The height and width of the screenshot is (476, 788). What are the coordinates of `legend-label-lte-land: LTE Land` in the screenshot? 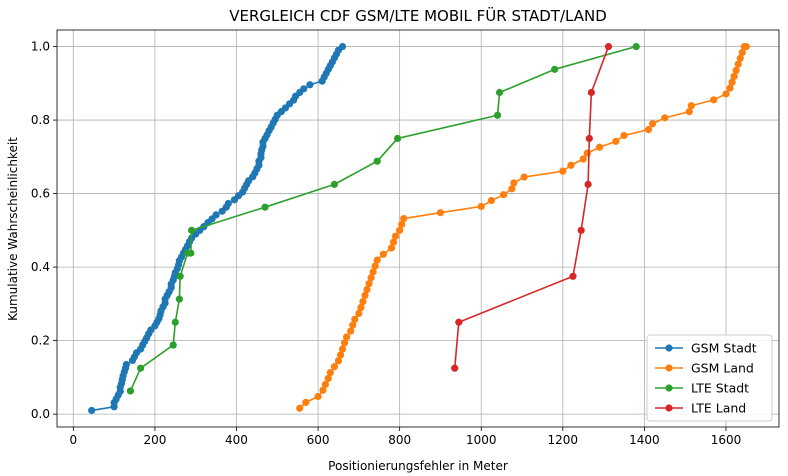 It's located at (718, 408).